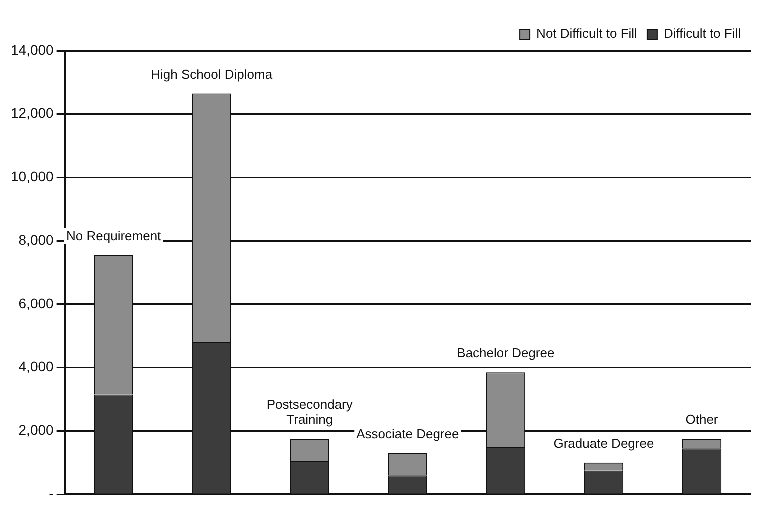 The image size is (771, 514). I want to click on y-tick-label: 8,000, so click(36, 240).